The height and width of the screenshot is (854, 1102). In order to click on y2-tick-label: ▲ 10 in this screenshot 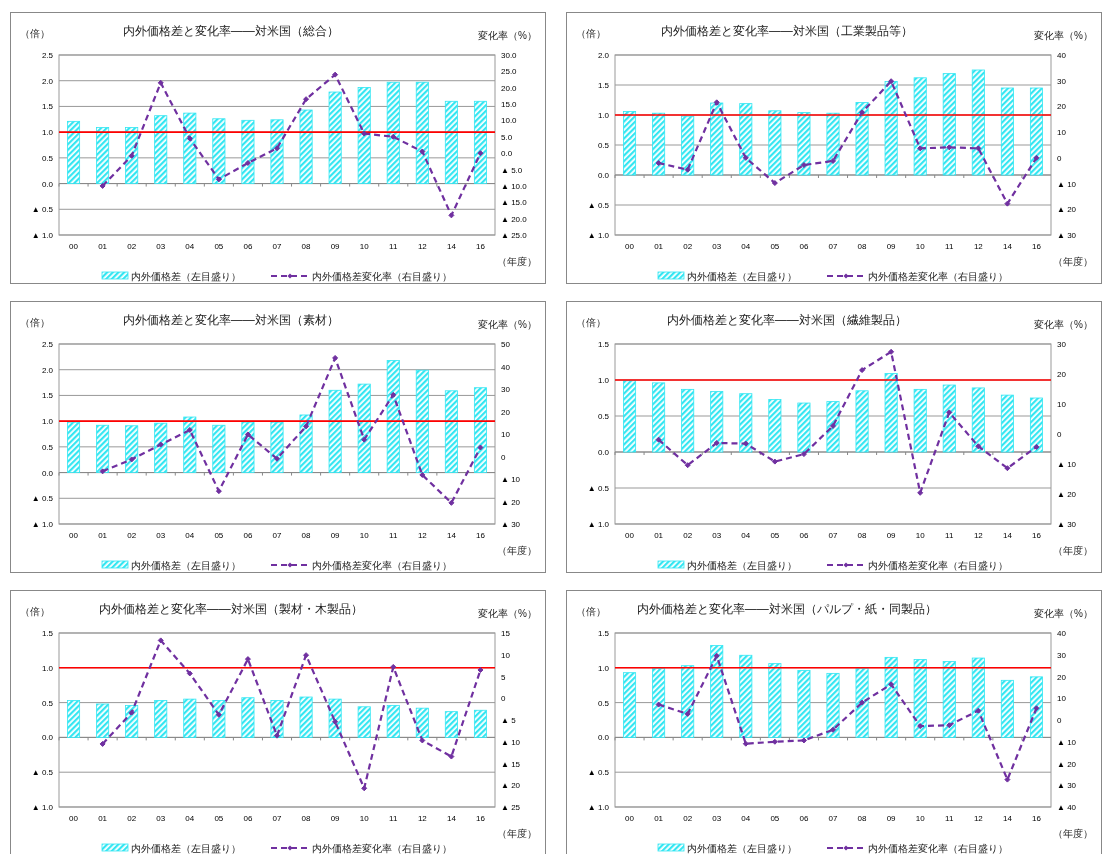, I will do `click(511, 742)`.